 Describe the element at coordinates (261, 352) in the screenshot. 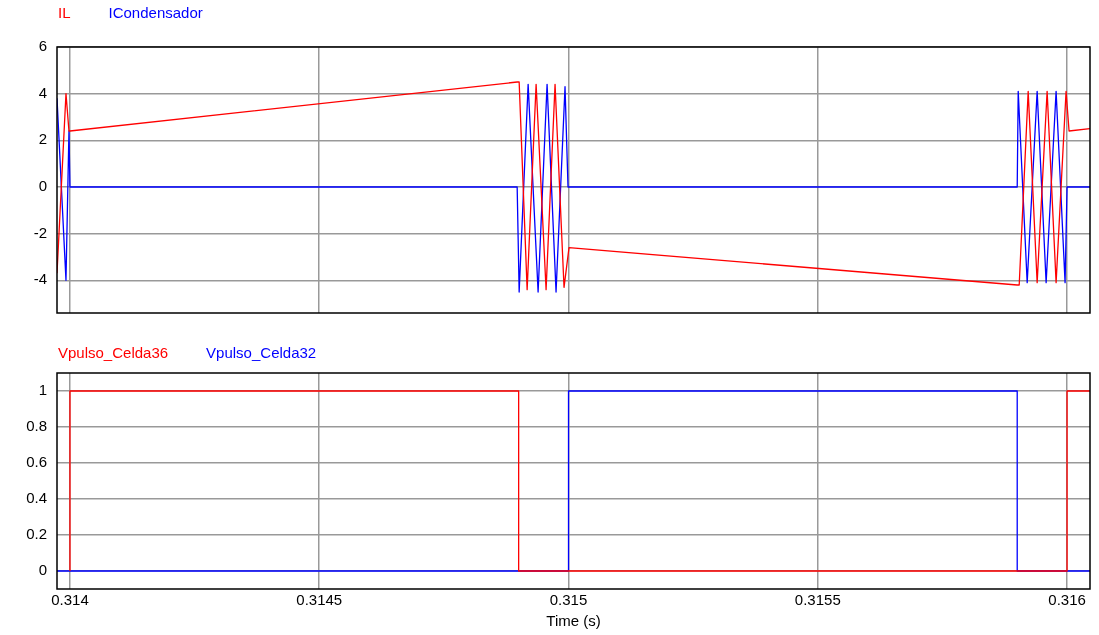

I see `text: Vpulso_Celda32` at that location.